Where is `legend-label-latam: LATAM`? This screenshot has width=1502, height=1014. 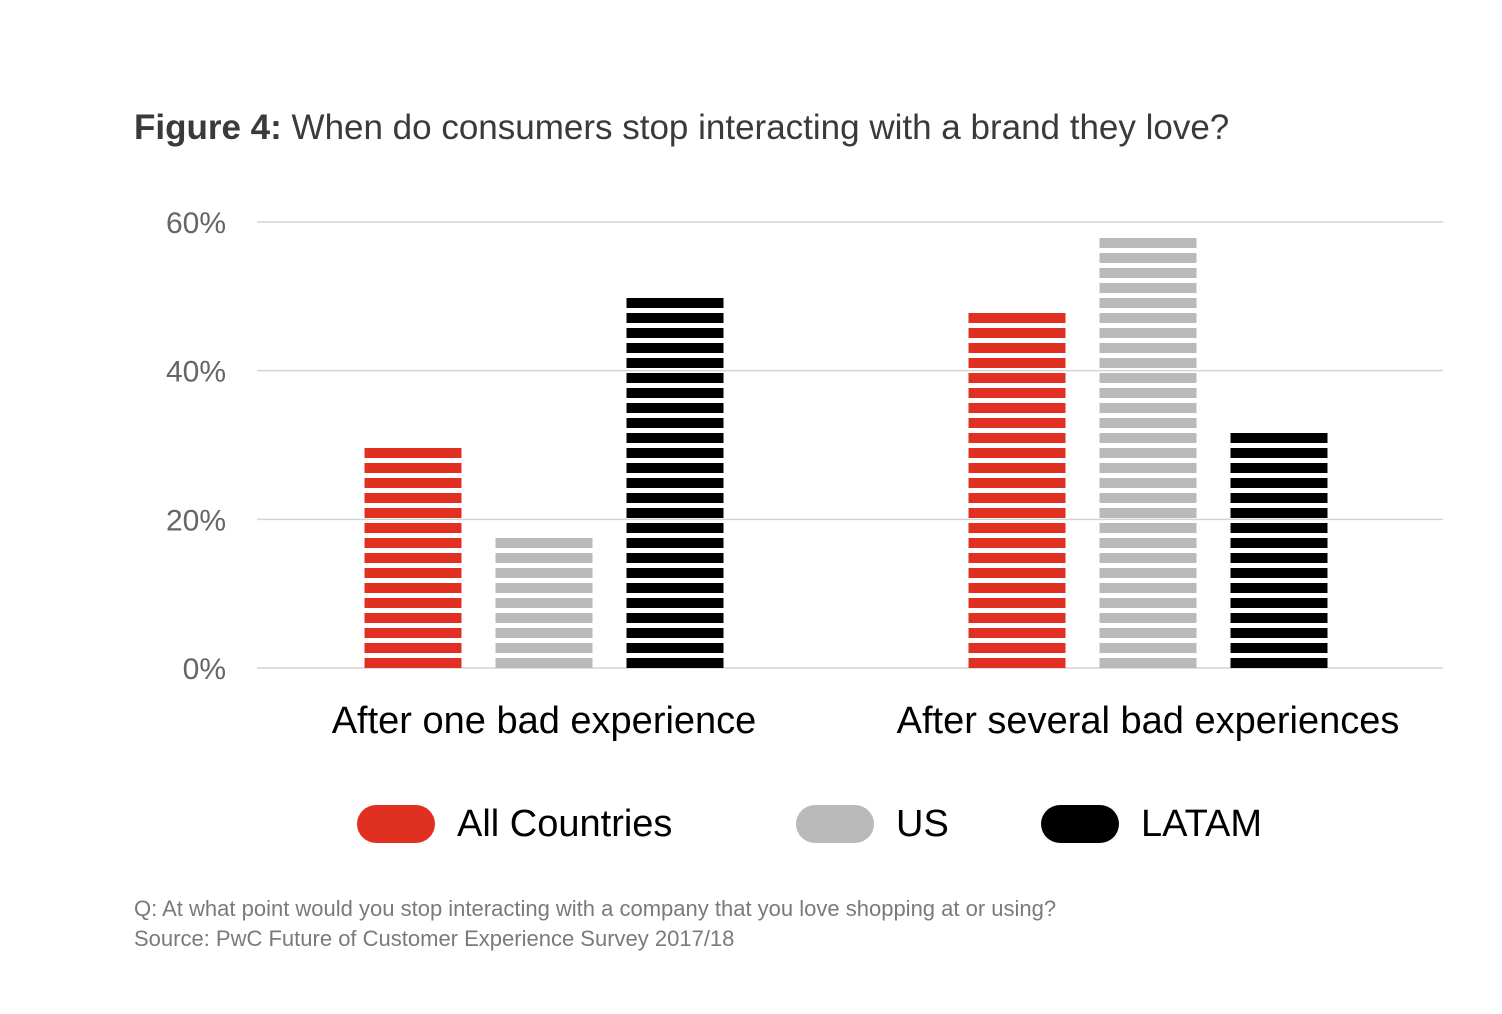 legend-label-latam: LATAM is located at coordinates (1202, 823).